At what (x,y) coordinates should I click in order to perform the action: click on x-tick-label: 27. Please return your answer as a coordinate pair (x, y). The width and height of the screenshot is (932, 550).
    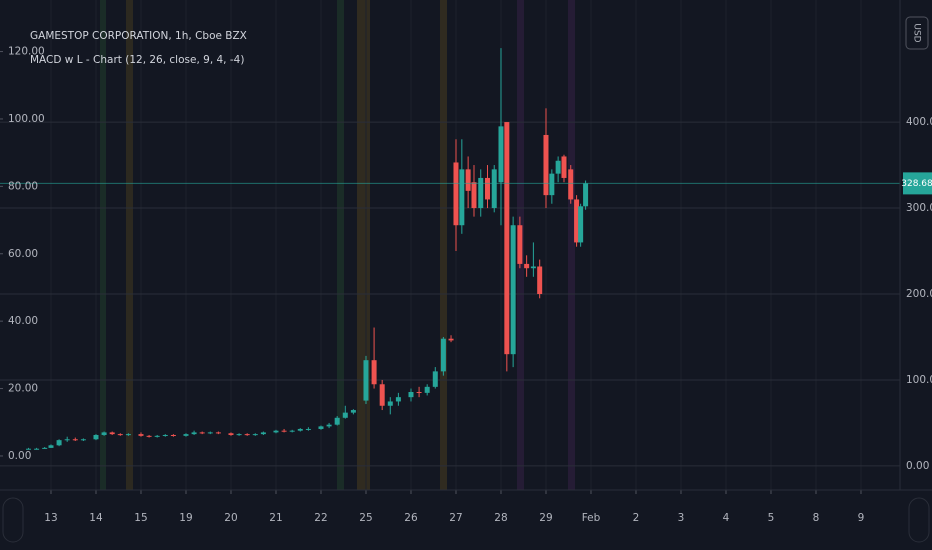
    Looking at the image, I should click on (455, 518).